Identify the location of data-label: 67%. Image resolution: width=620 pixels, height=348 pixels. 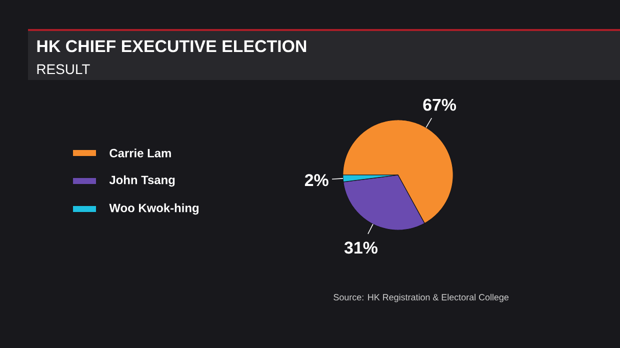
(439, 104).